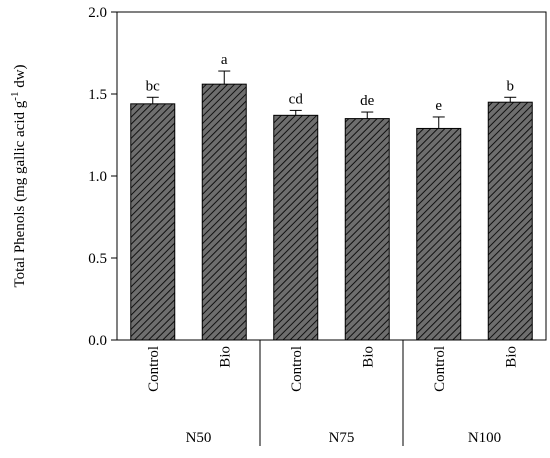 This screenshot has width=550, height=458. Describe the element at coordinates (224, 60) in the screenshot. I see `value-label: a` at that location.